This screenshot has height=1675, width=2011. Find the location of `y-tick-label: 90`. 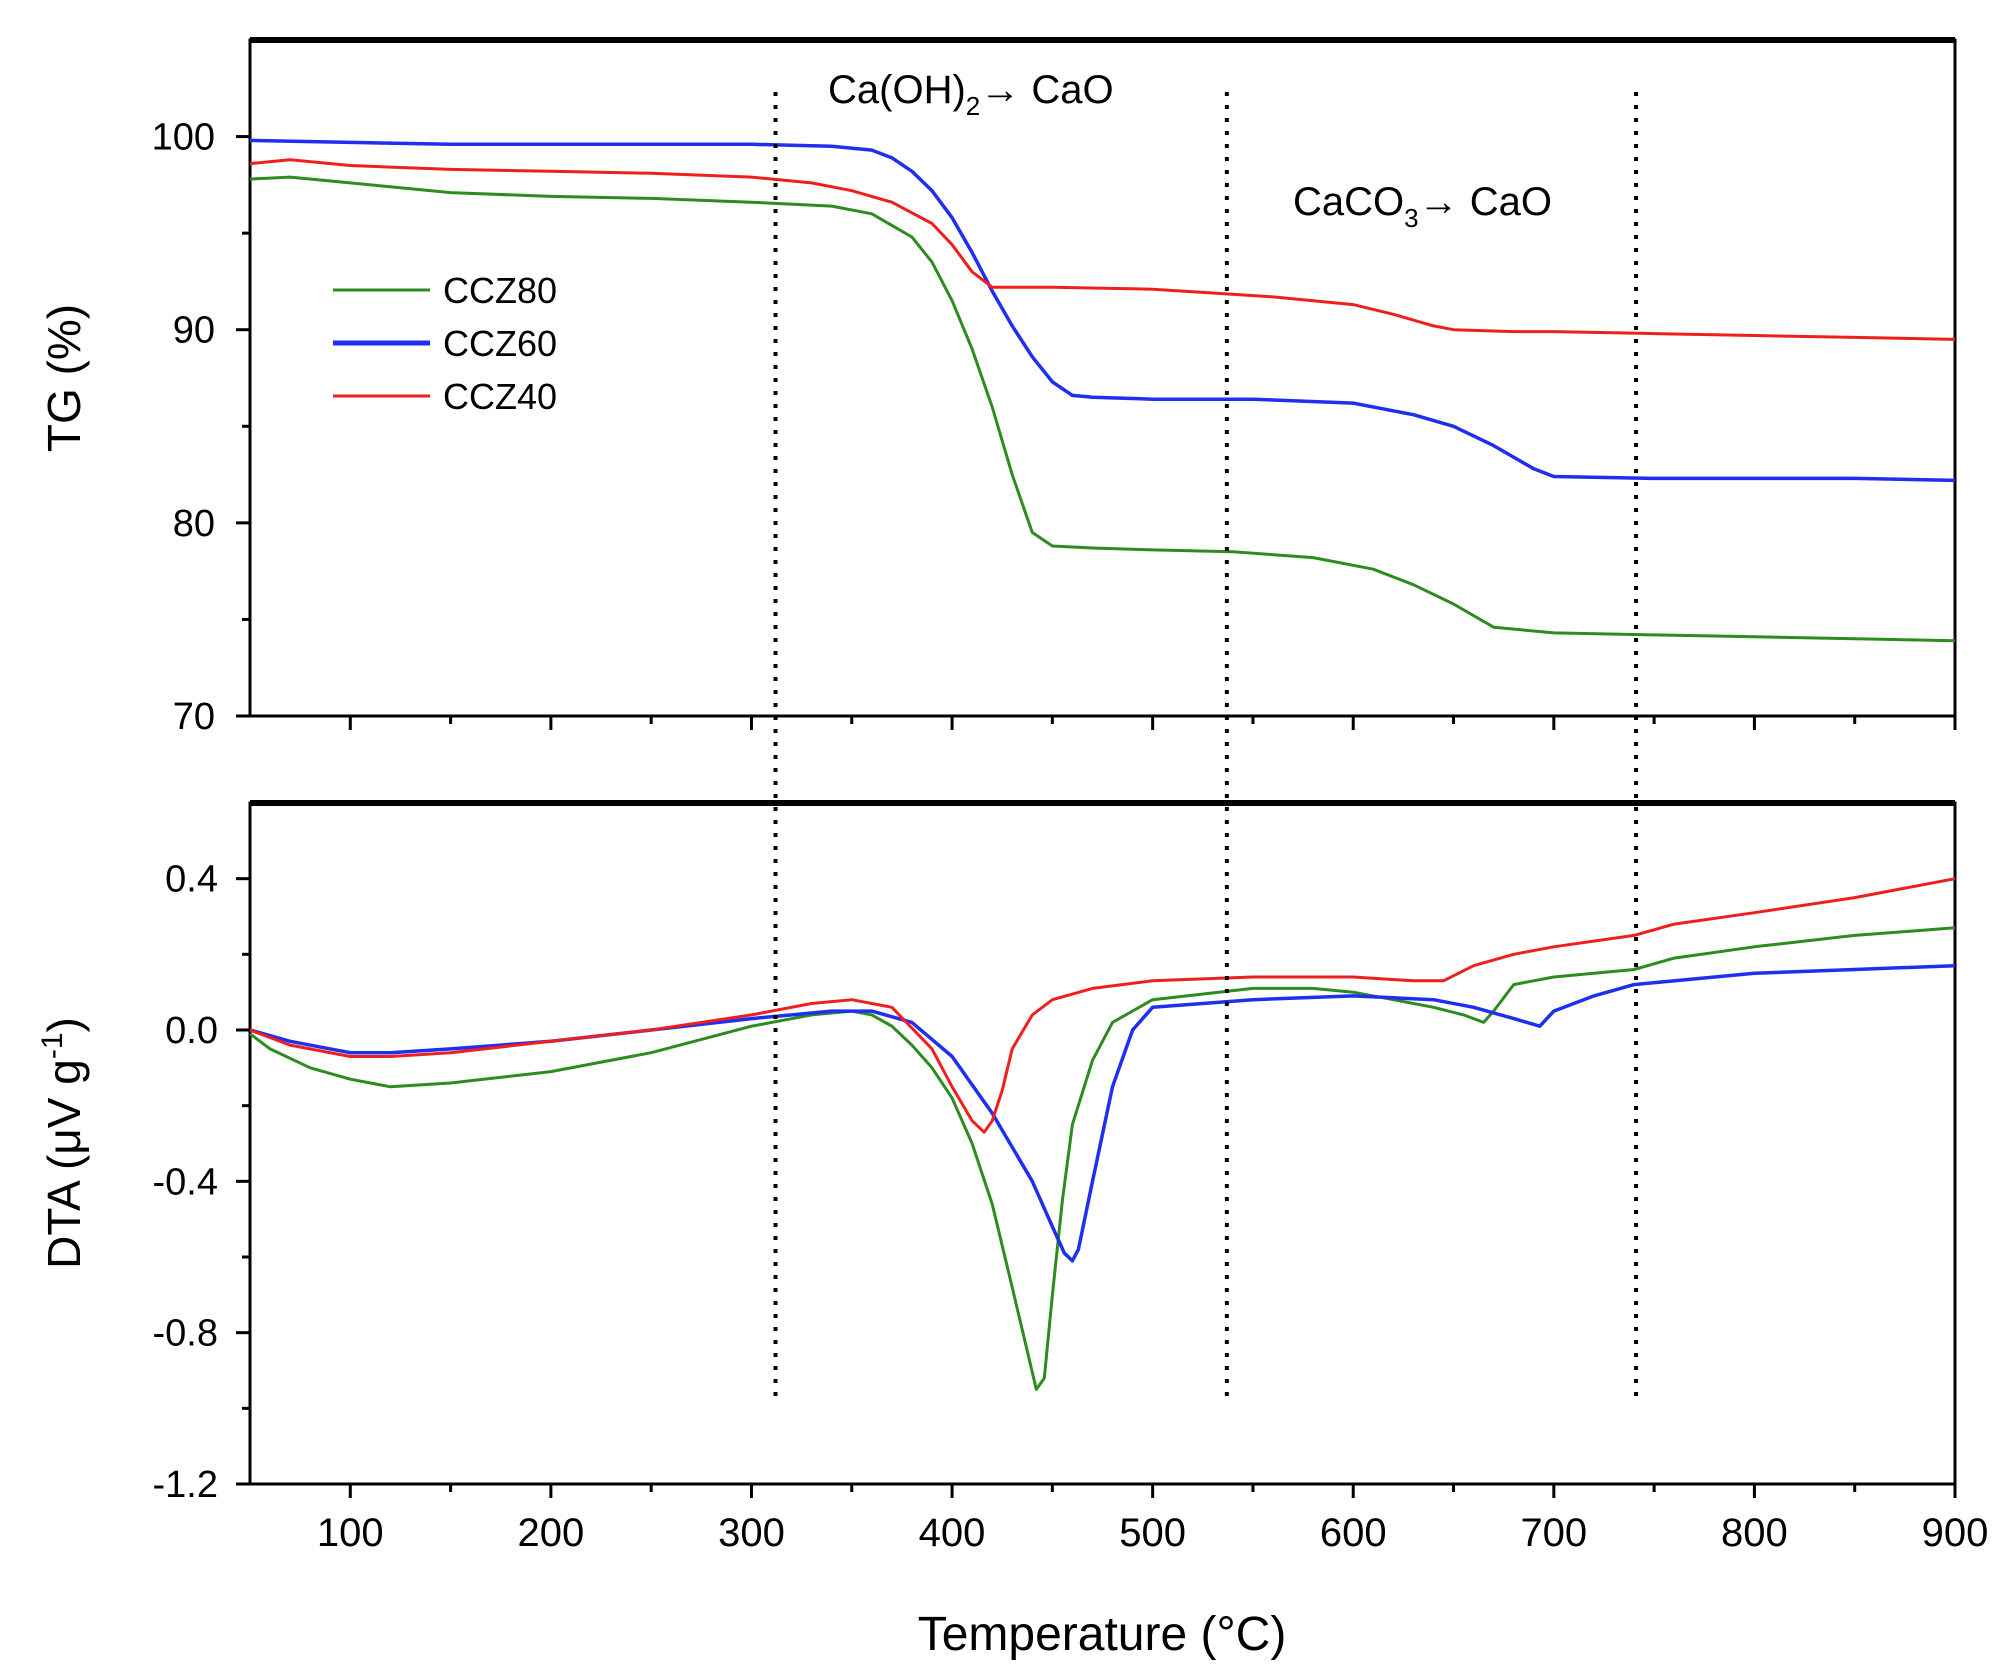

y-tick-label: 90 is located at coordinates (194, 331).